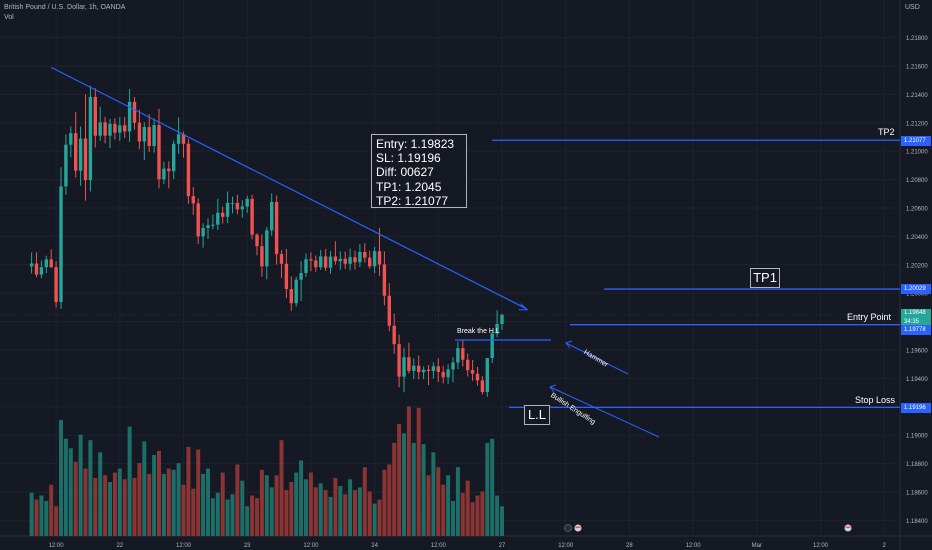 The image size is (932, 550). Describe the element at coordinates (917, 522) in the screenshot. I see `price-tick-label: 1.18400` at that location.